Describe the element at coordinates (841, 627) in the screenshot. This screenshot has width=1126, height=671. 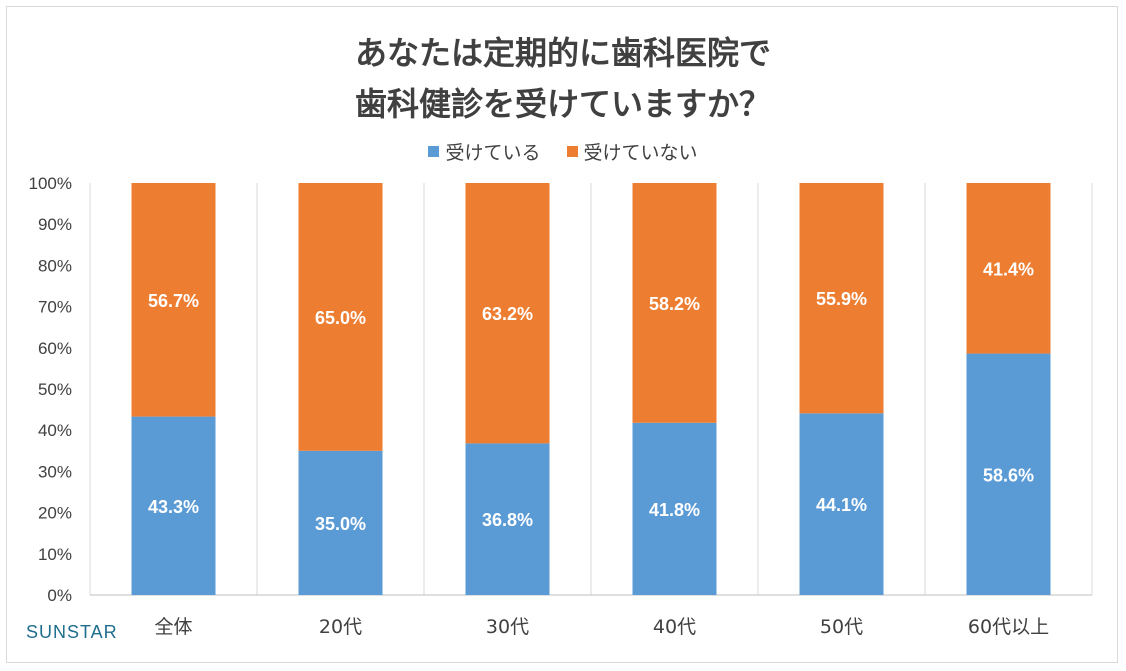
I see `category-label: 50代` at that location.